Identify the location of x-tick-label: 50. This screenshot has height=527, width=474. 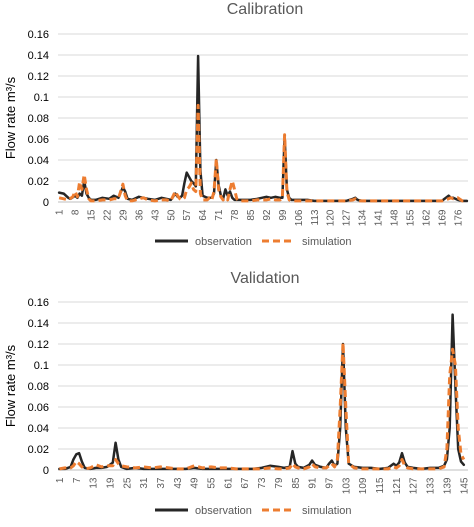
(171, 215).